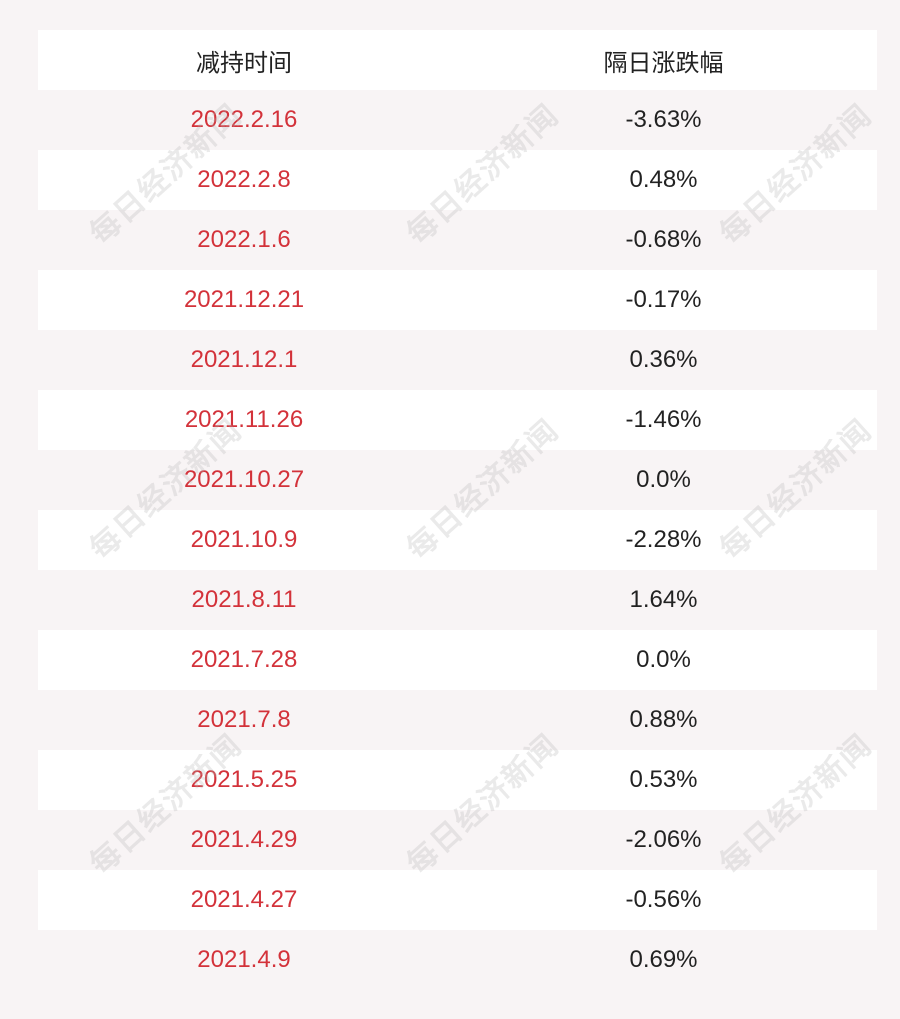  What do you see at coordinates (244, 179) in the screenshot?
I see `reduction-date: 2022.2.8` at bounding box center [244, 179].